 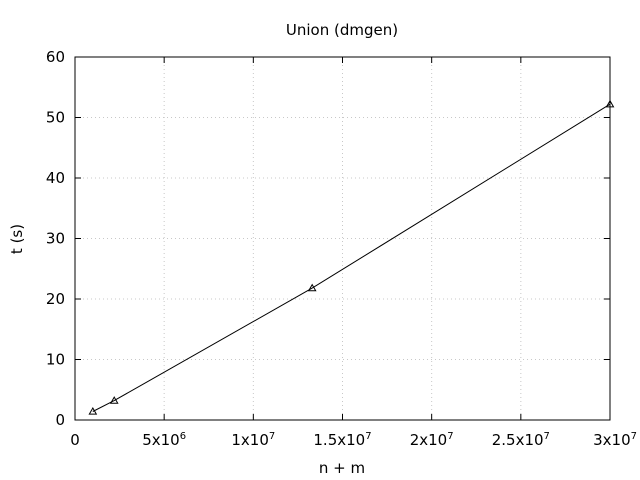 What do you see at coordinates (432, 440) in the screenshot?
I see `x-tick-label: 2x107` at bounding box center [432, 440].